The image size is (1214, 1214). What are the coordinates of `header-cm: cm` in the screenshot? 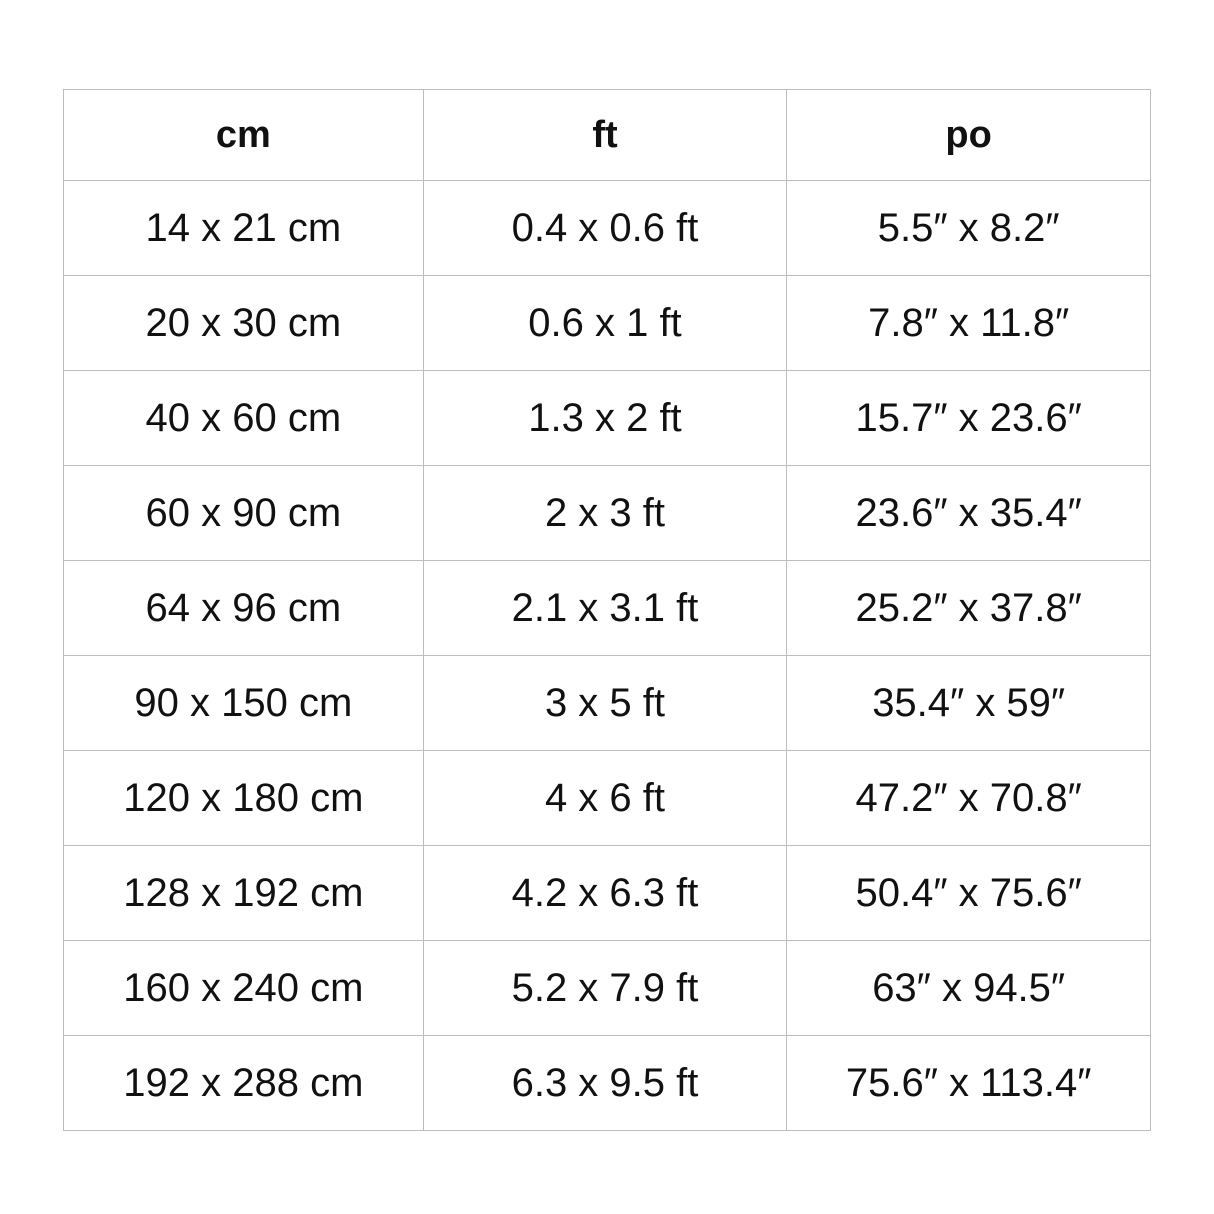 It's located at (243, 135).